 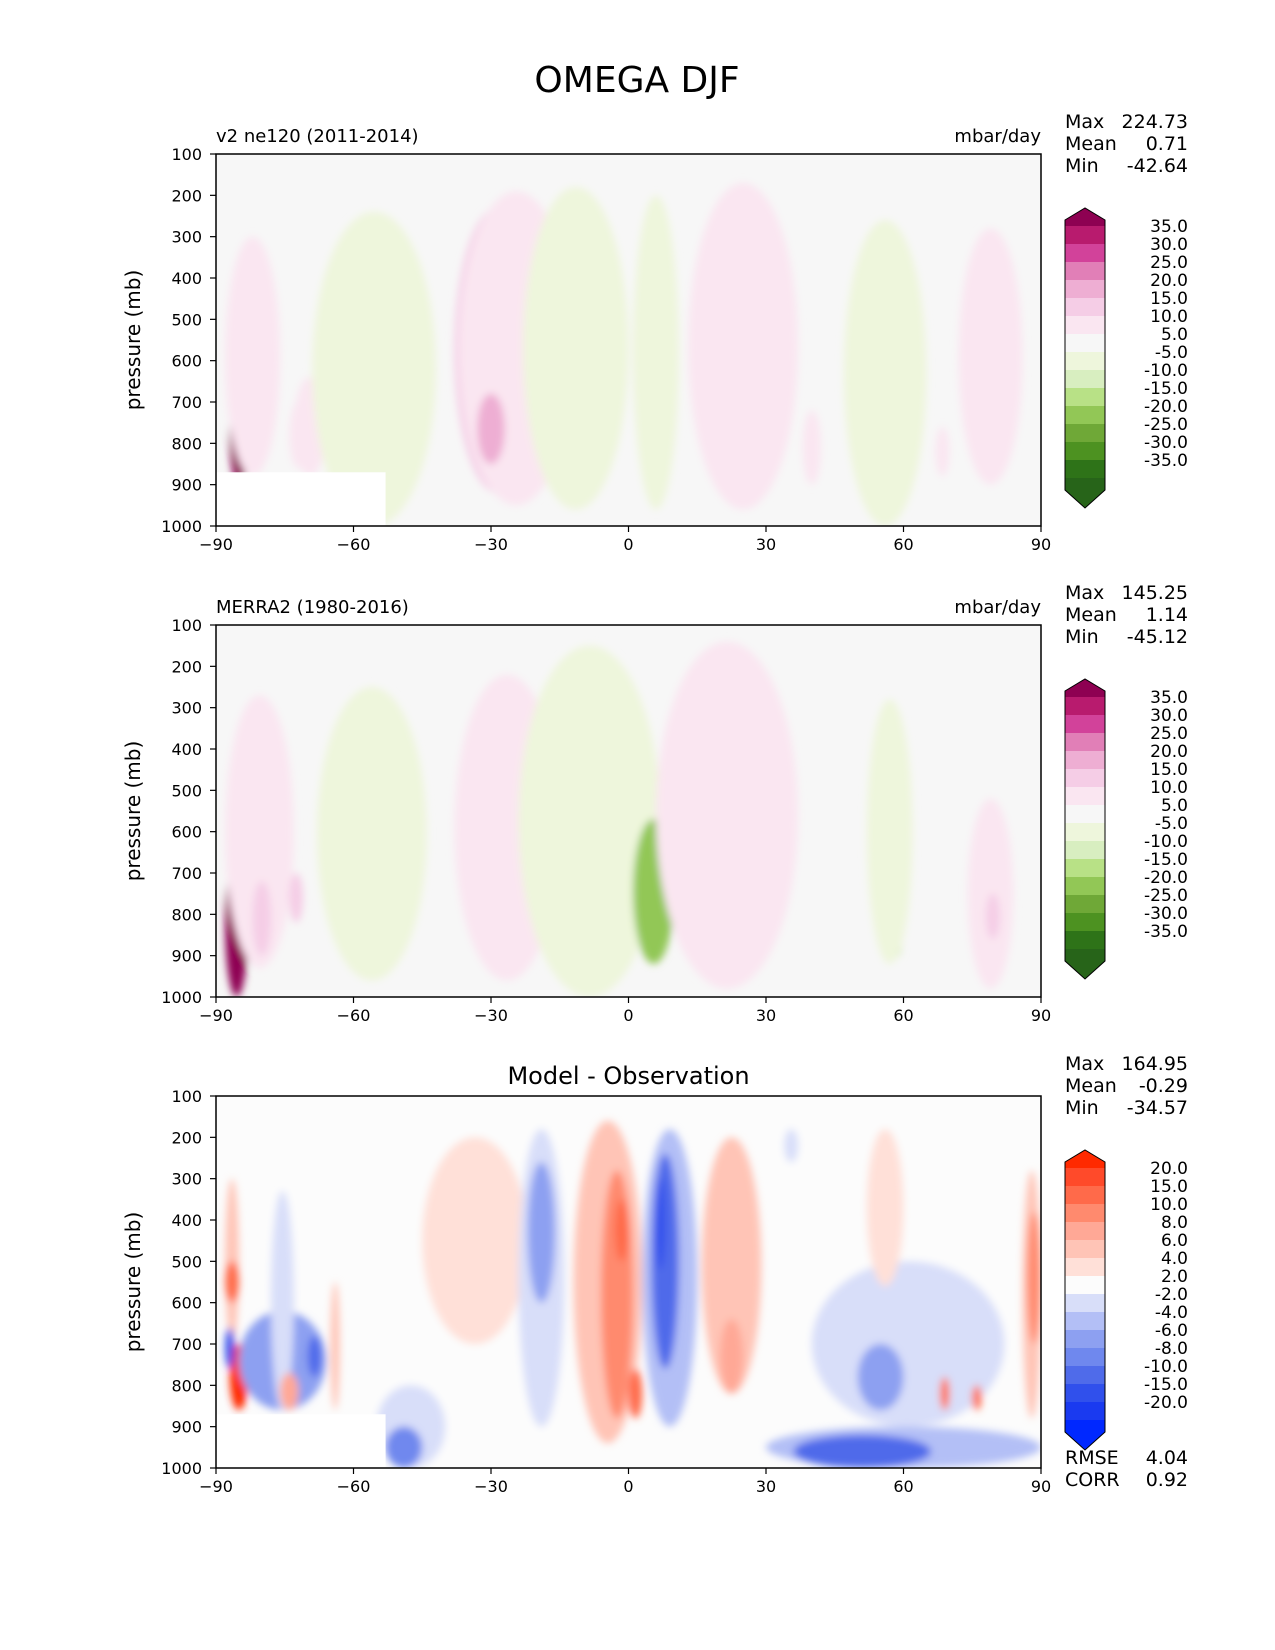 I want to click on colorbar-extend-top, so click(x=1085, y=217).